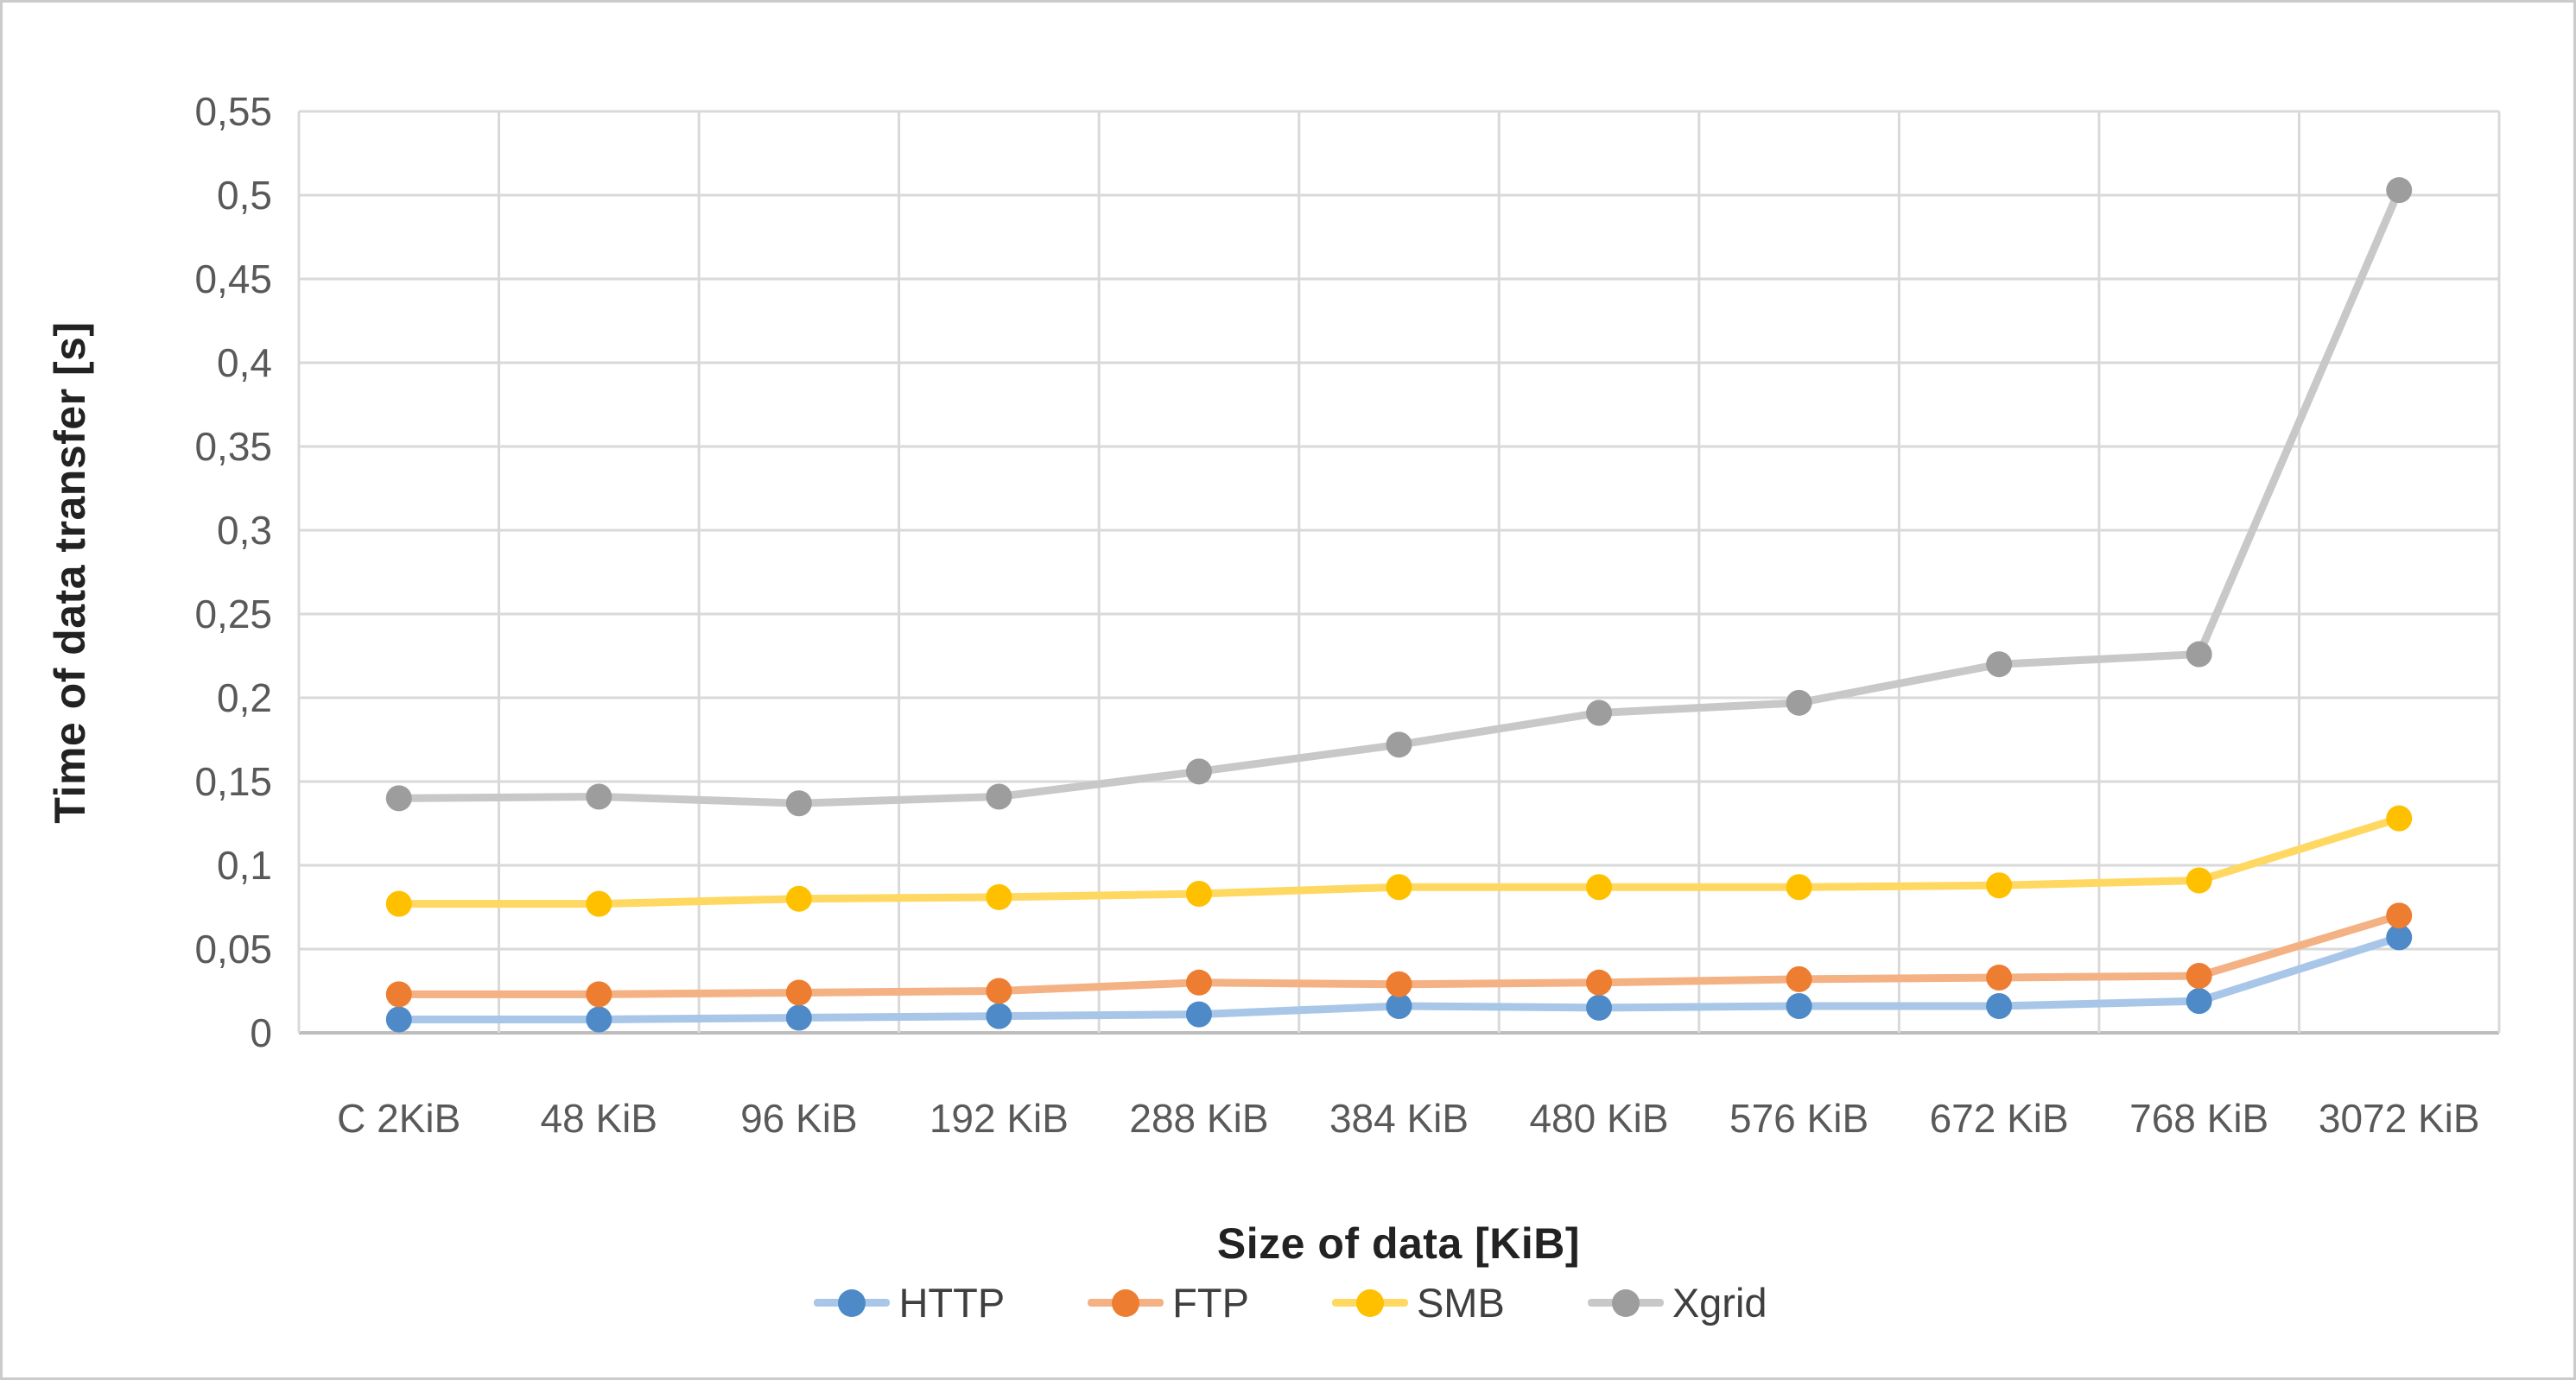  I want to click on series-HTTP, so click(1399, 978).